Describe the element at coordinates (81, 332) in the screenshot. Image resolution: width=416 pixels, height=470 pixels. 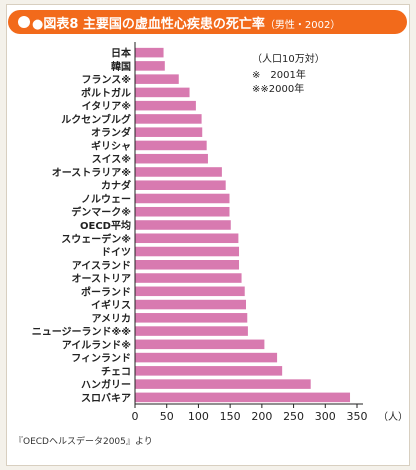
I see `category-label: ニュージーランド※※` at that location.